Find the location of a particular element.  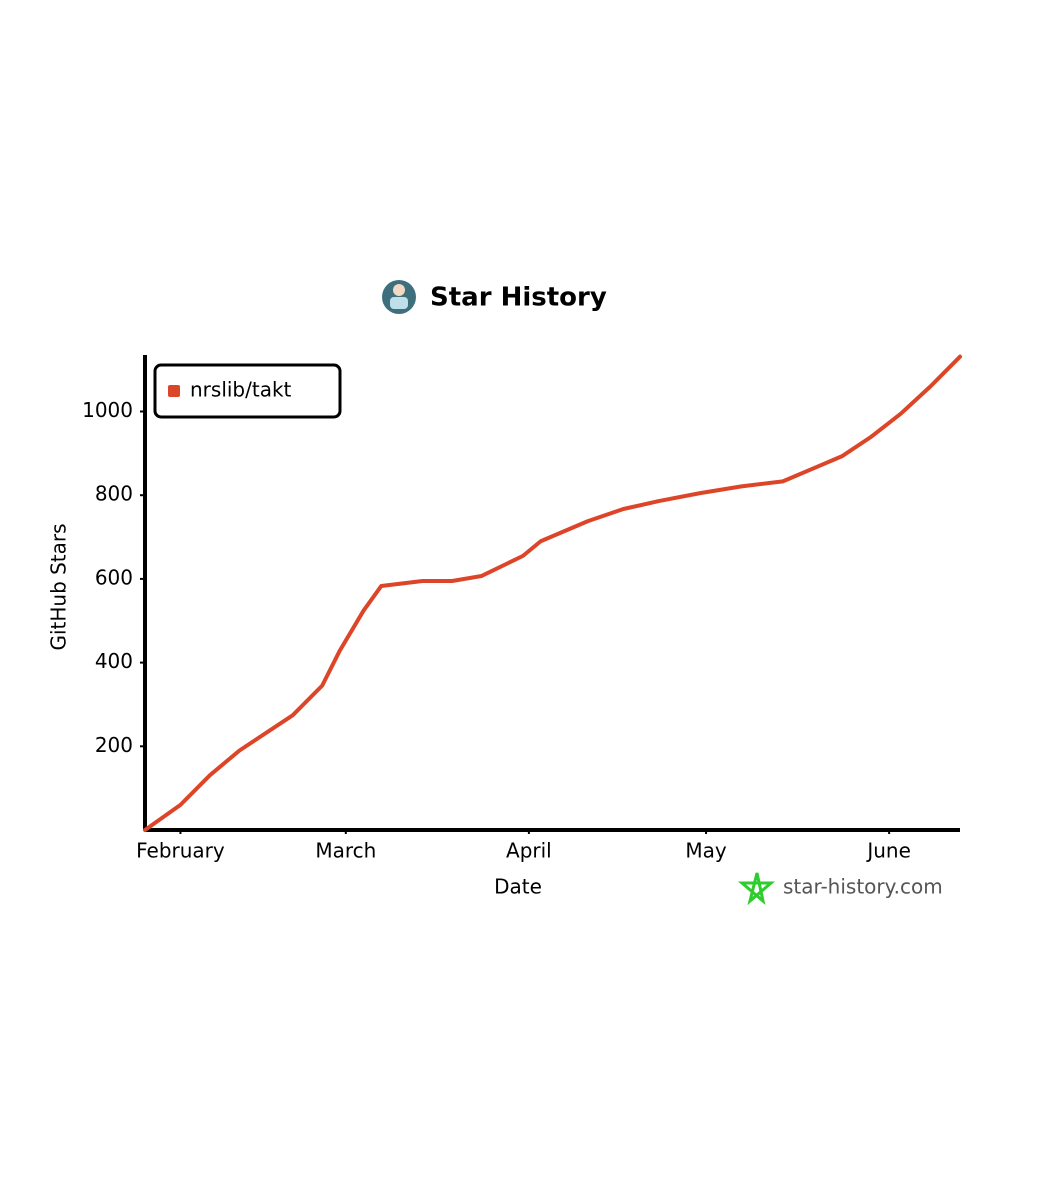

x-axis-label: Date is located at coordinates (518, 887).